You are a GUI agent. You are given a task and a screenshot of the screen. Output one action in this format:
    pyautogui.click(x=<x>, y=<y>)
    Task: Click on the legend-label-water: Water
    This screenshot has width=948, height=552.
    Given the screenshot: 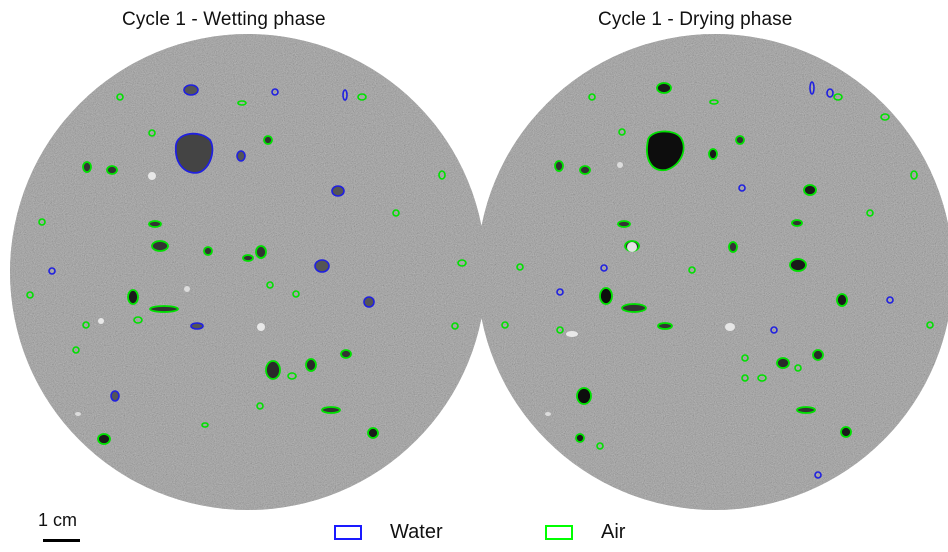 What is the action you would take?
    pyautogui.click(x=416, y=532)
    